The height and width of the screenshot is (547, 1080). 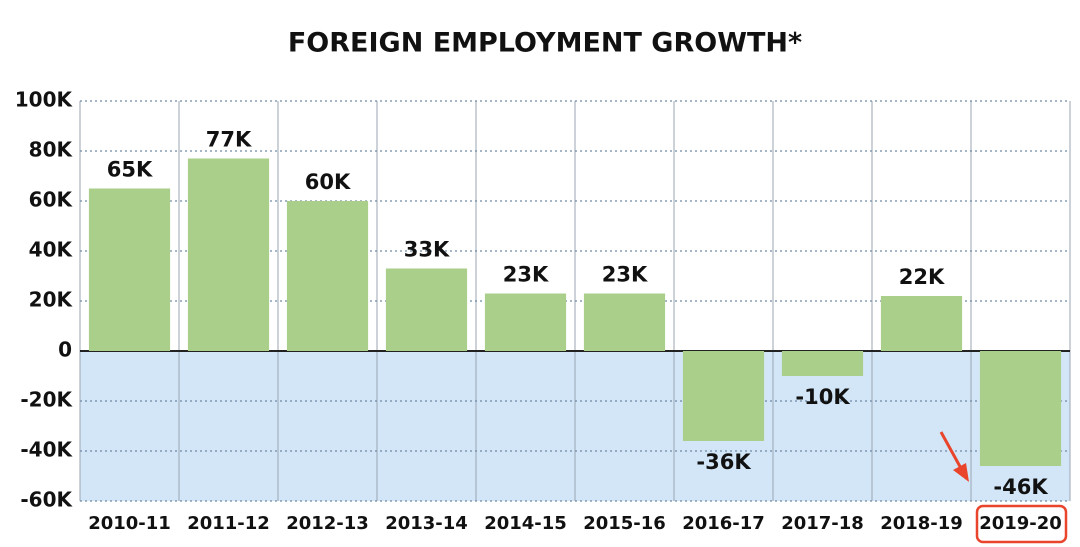 I want to click on x-tick-label: 2014-15, so click(x=525, y=523).